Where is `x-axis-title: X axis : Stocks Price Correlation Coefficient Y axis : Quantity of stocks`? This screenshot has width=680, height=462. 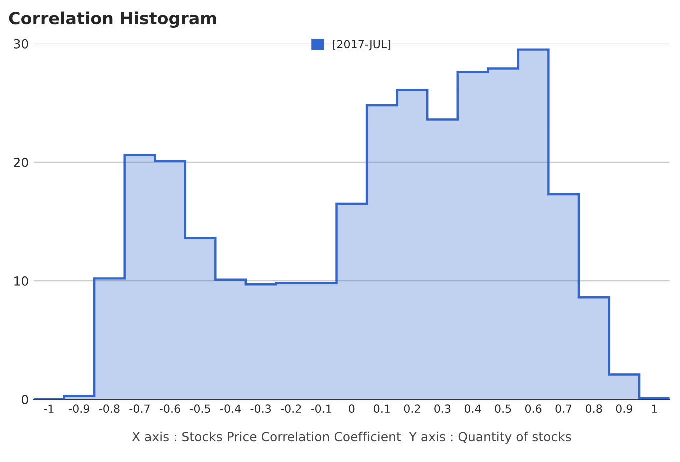
x-axis-title: X axis : Stocks Price Correlation Coefficient Y axis : Quantity of stocks is located at coordinates (352, 438).